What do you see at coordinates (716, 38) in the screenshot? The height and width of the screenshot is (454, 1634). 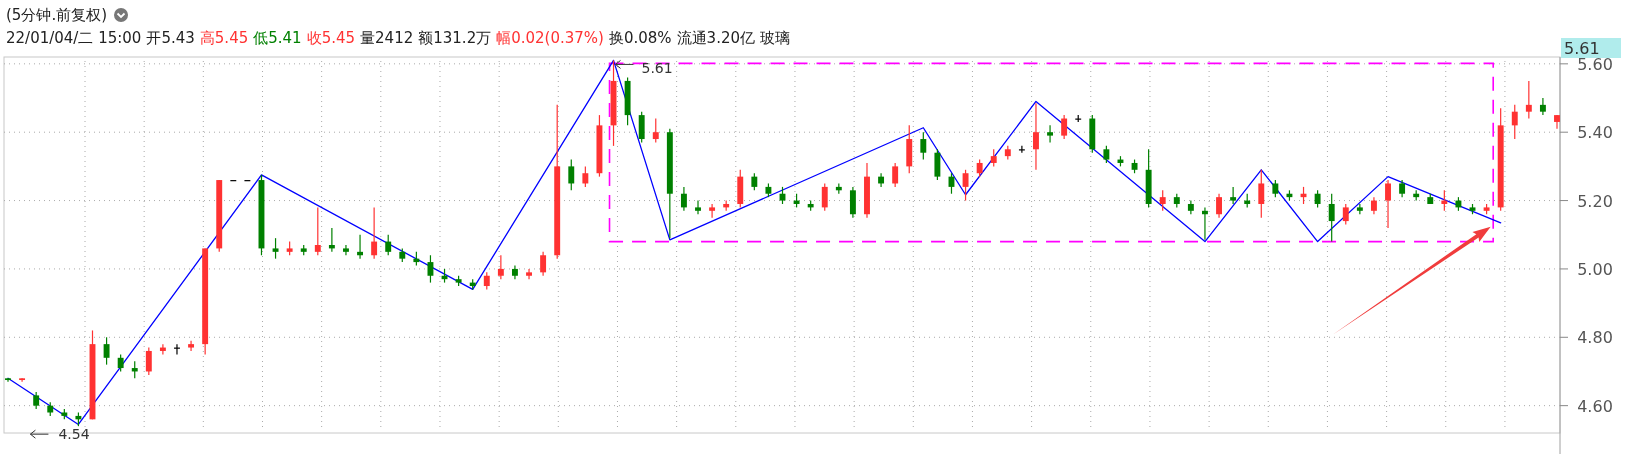 I see `text: 流通3.20亿` at bounding box center [716, 38].